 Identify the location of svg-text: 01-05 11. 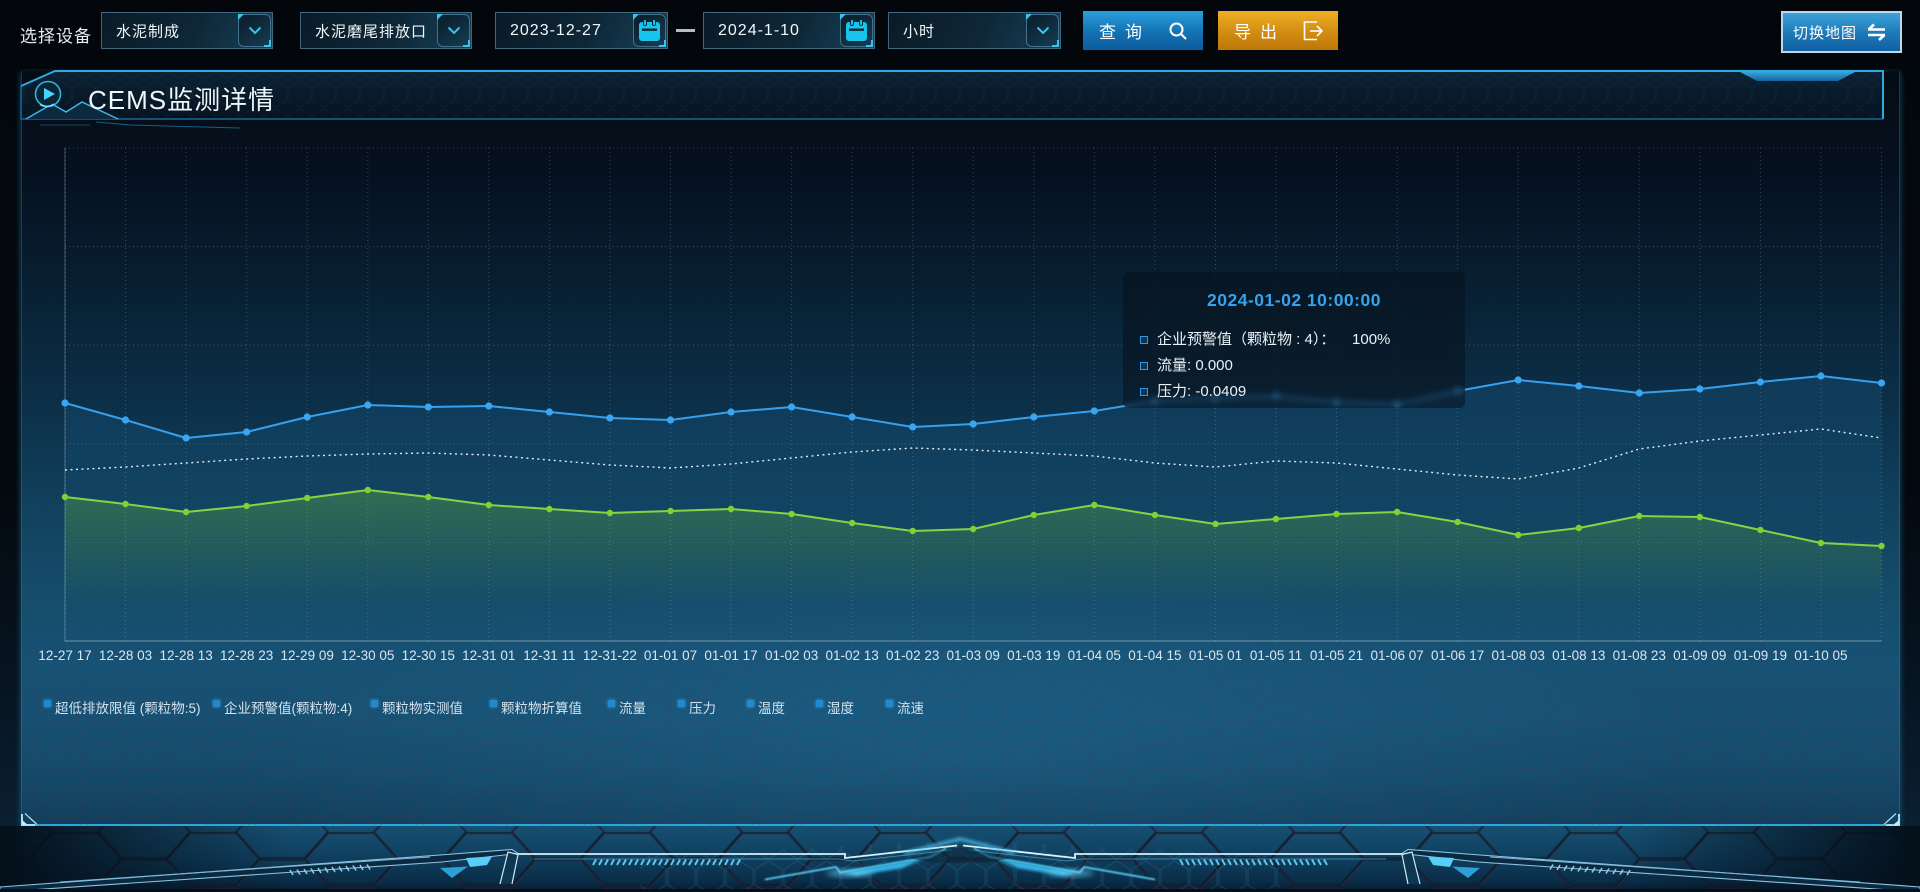
(1276, 655).